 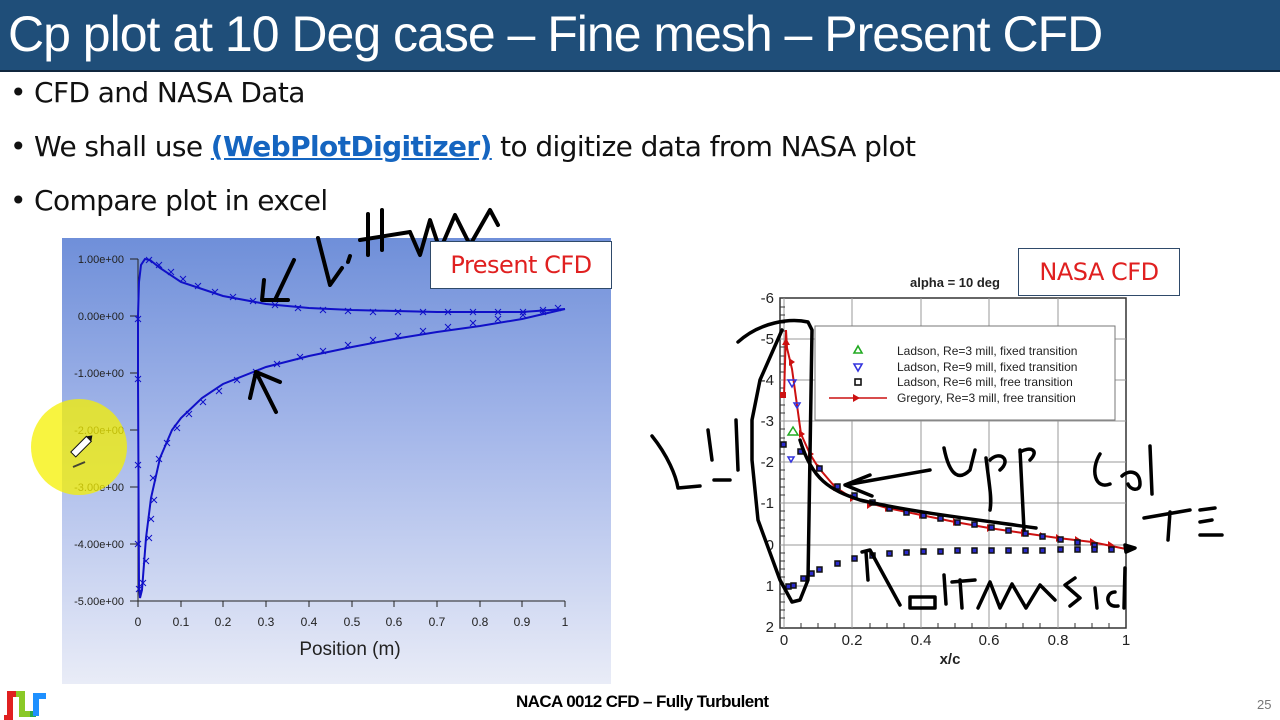 I want to click on x-tick-label: 0.9, so click(x=522, y=622).